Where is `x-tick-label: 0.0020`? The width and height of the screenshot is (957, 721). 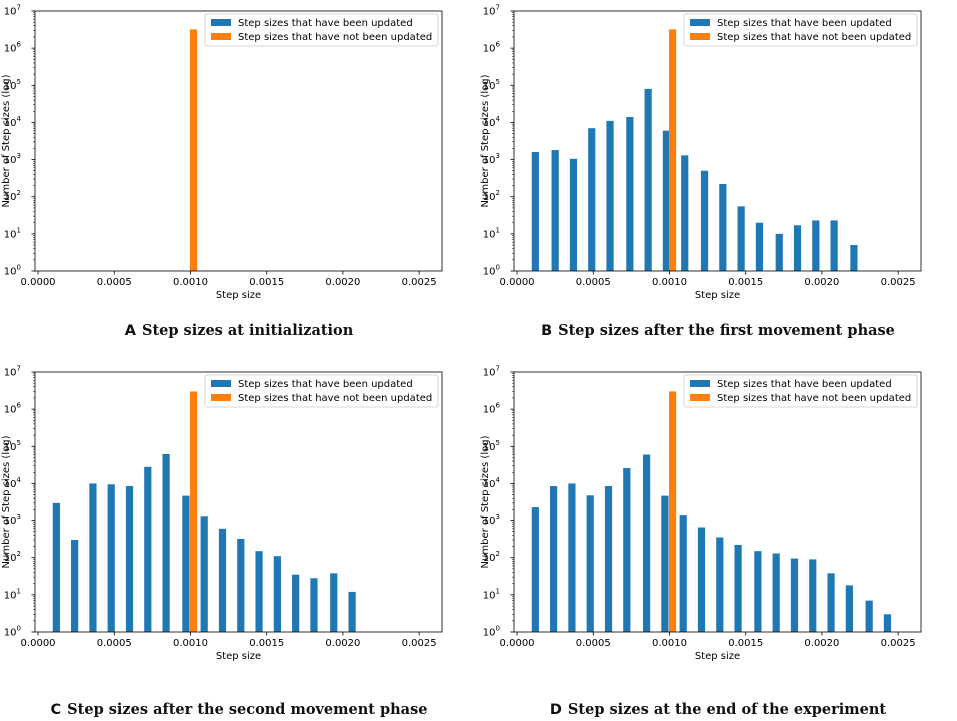 x-tick-label: 0.0020 is located at coordinates (821, 643).